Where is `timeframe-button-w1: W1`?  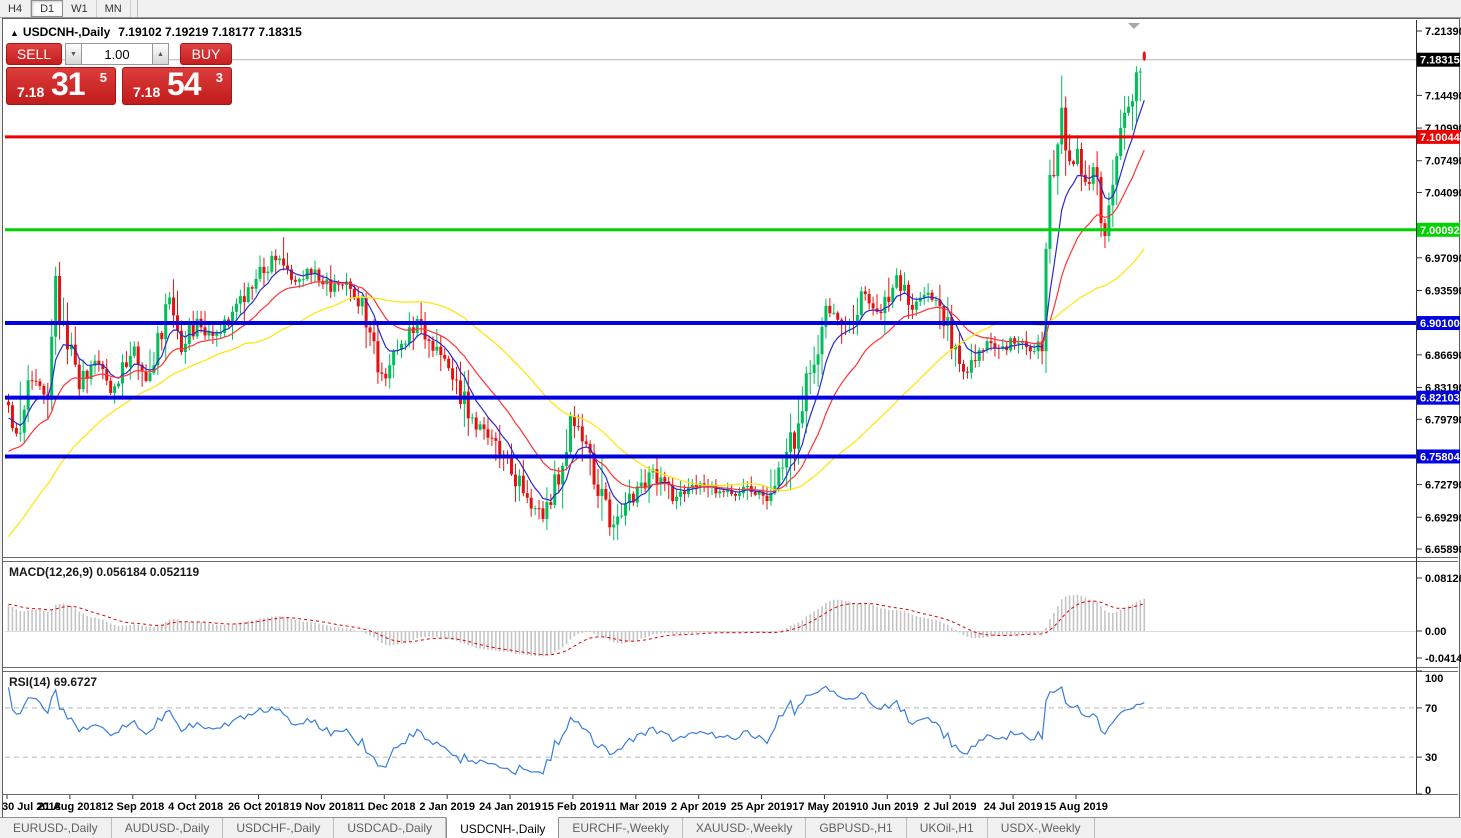
timeframe-button-w1: W1 is located at coordinates (80, 8).